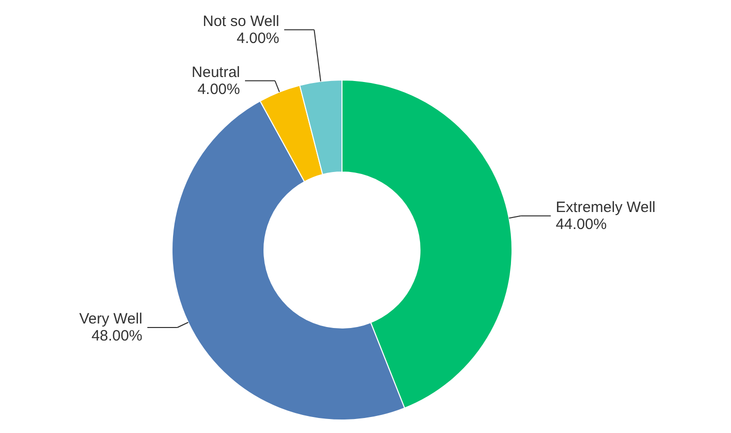 This screenshot has width=731, height=433. What do you see at coordinates (110, 319) in the screenshot?
I see `slice-label: Very Well` at bounding box center [110, 319].